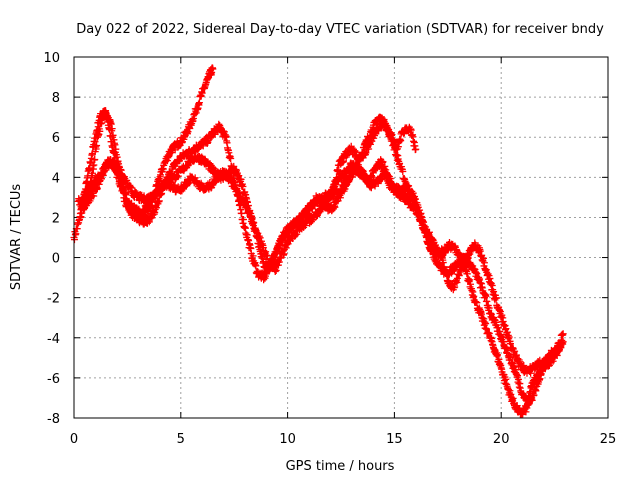  What do you see at coordinates (53, 339) in the screenshot?
I see `y-tick-label: -4` at bounding box center [53, 339].